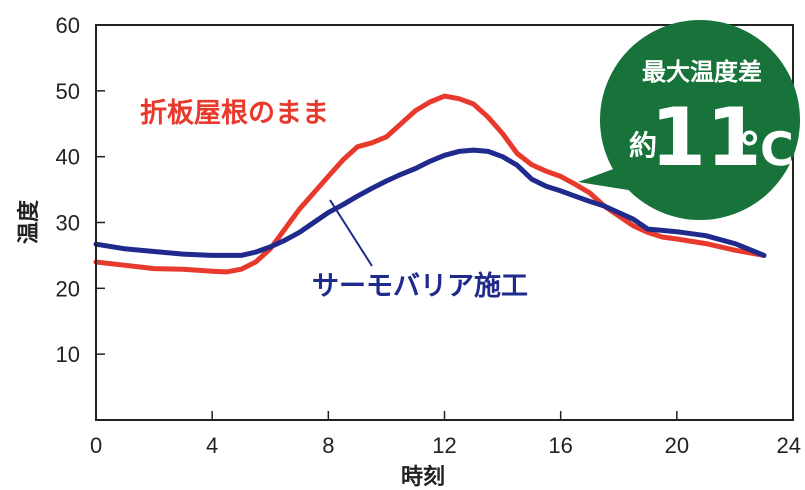  I want to click on x-tick-label: 16, so click(560, 445).